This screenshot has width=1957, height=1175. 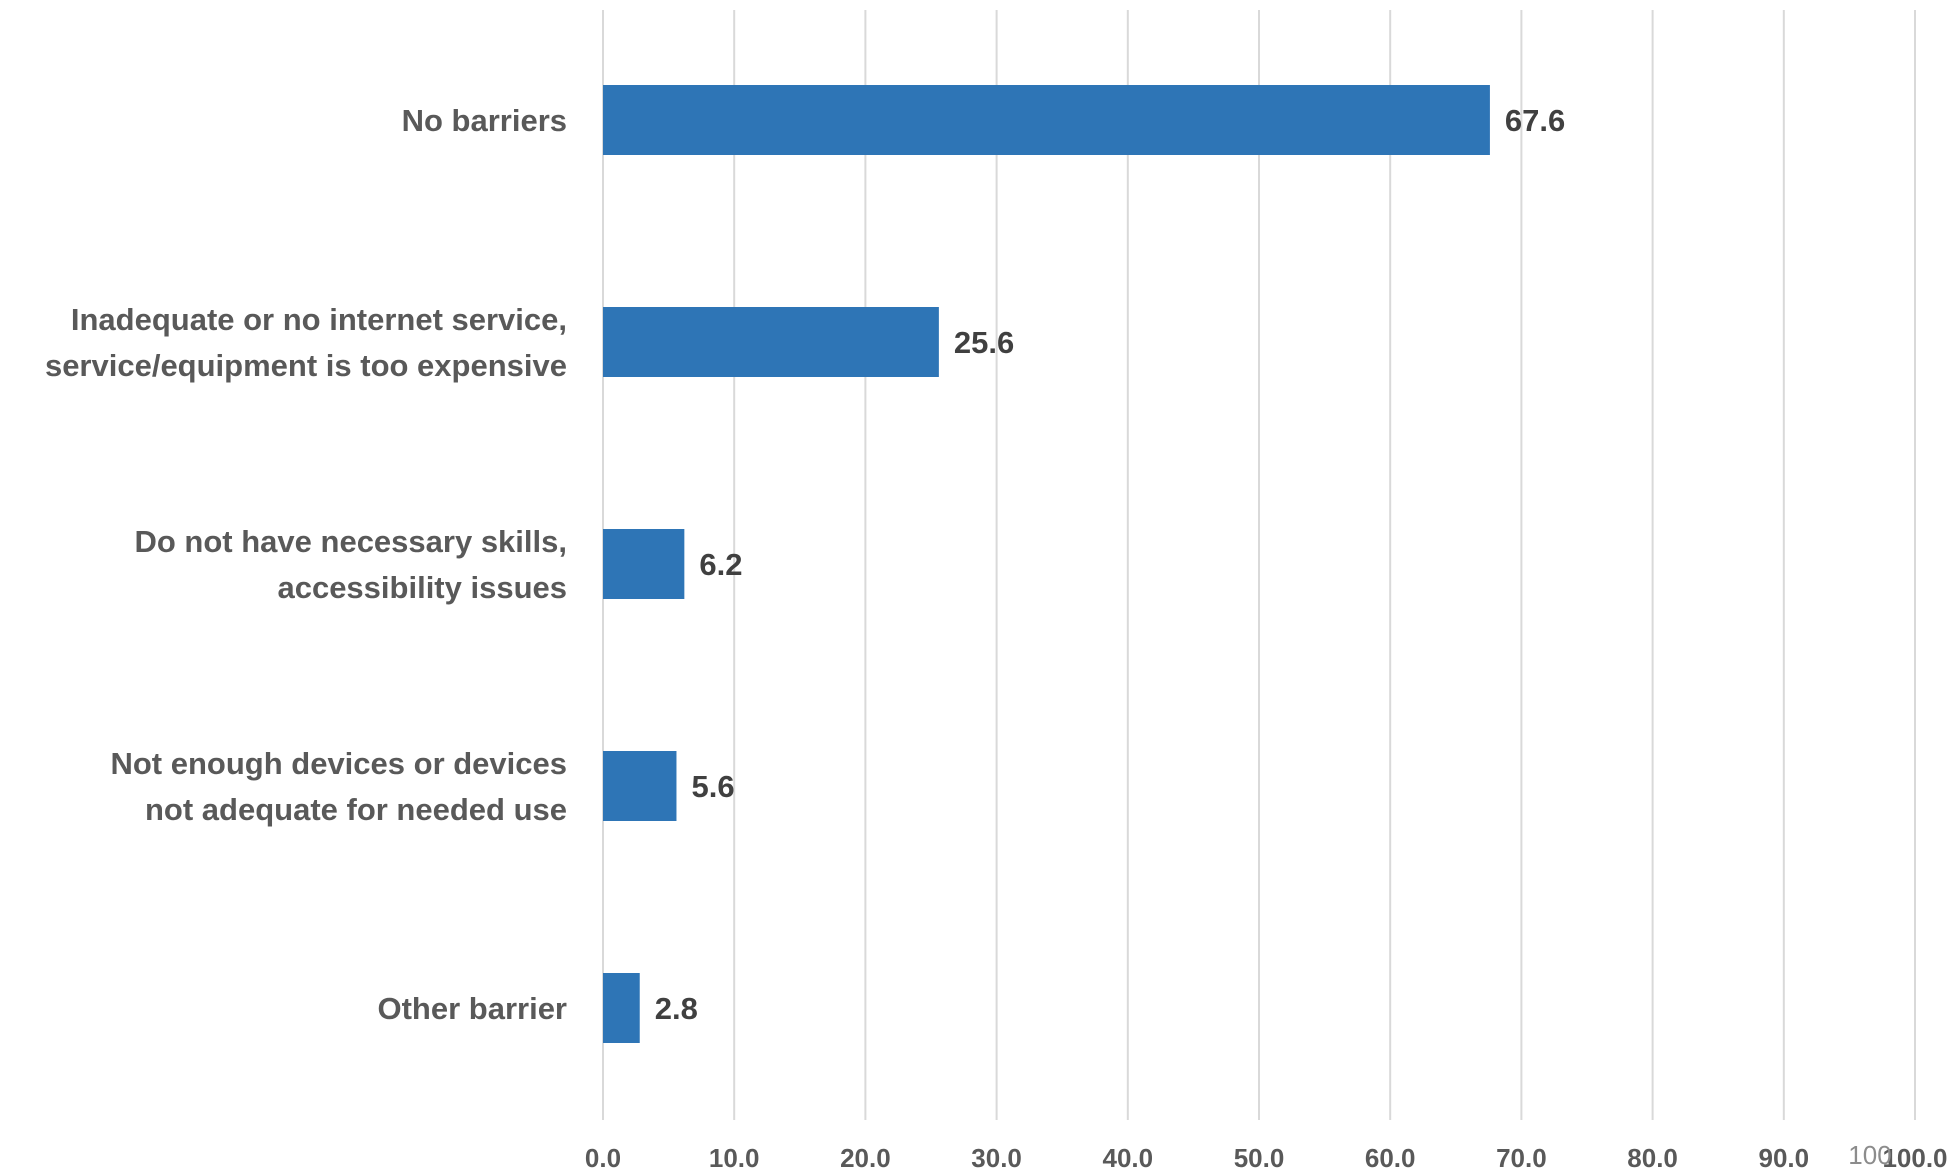 I want to click on x-tick-label: 20.0, so click(x=865, y=1158).